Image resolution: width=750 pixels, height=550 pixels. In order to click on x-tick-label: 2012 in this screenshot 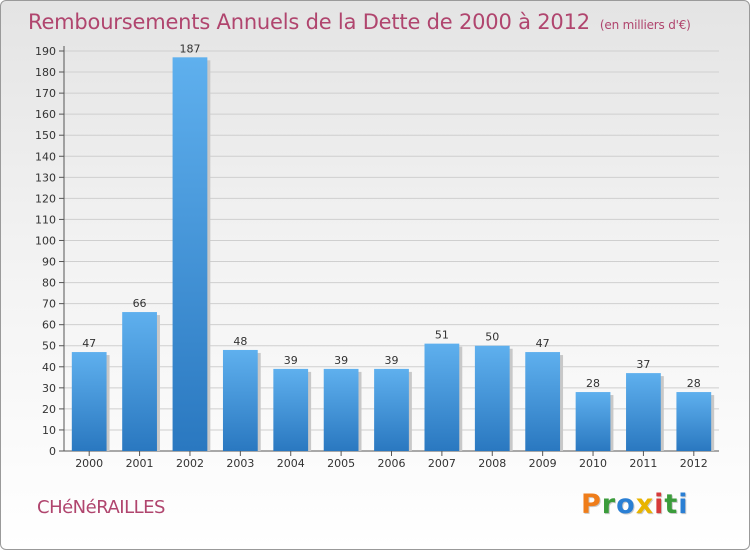, I will do `click(694, 463)`.